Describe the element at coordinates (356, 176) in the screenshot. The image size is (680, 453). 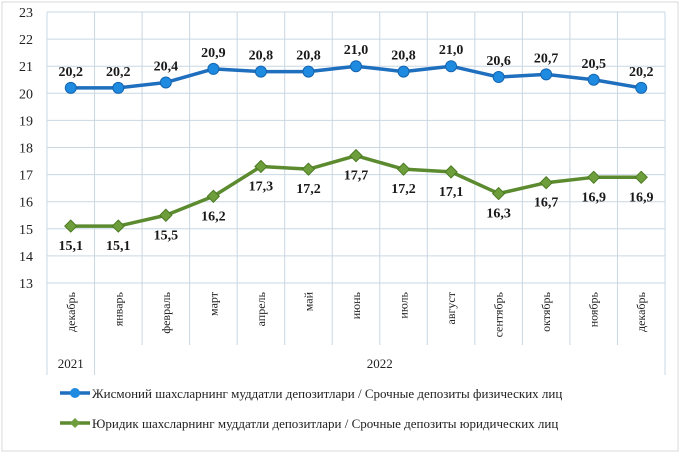
I see `data-label: 17,7` at that location.